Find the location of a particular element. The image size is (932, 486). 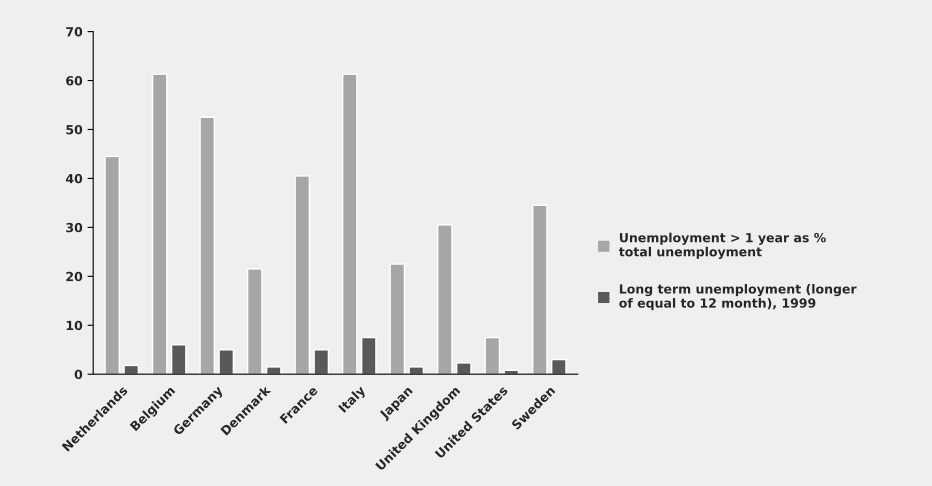

legend-label: Long term unemployment (longer of equal to 12 month), 1999 is located at coordinates (738, 297).